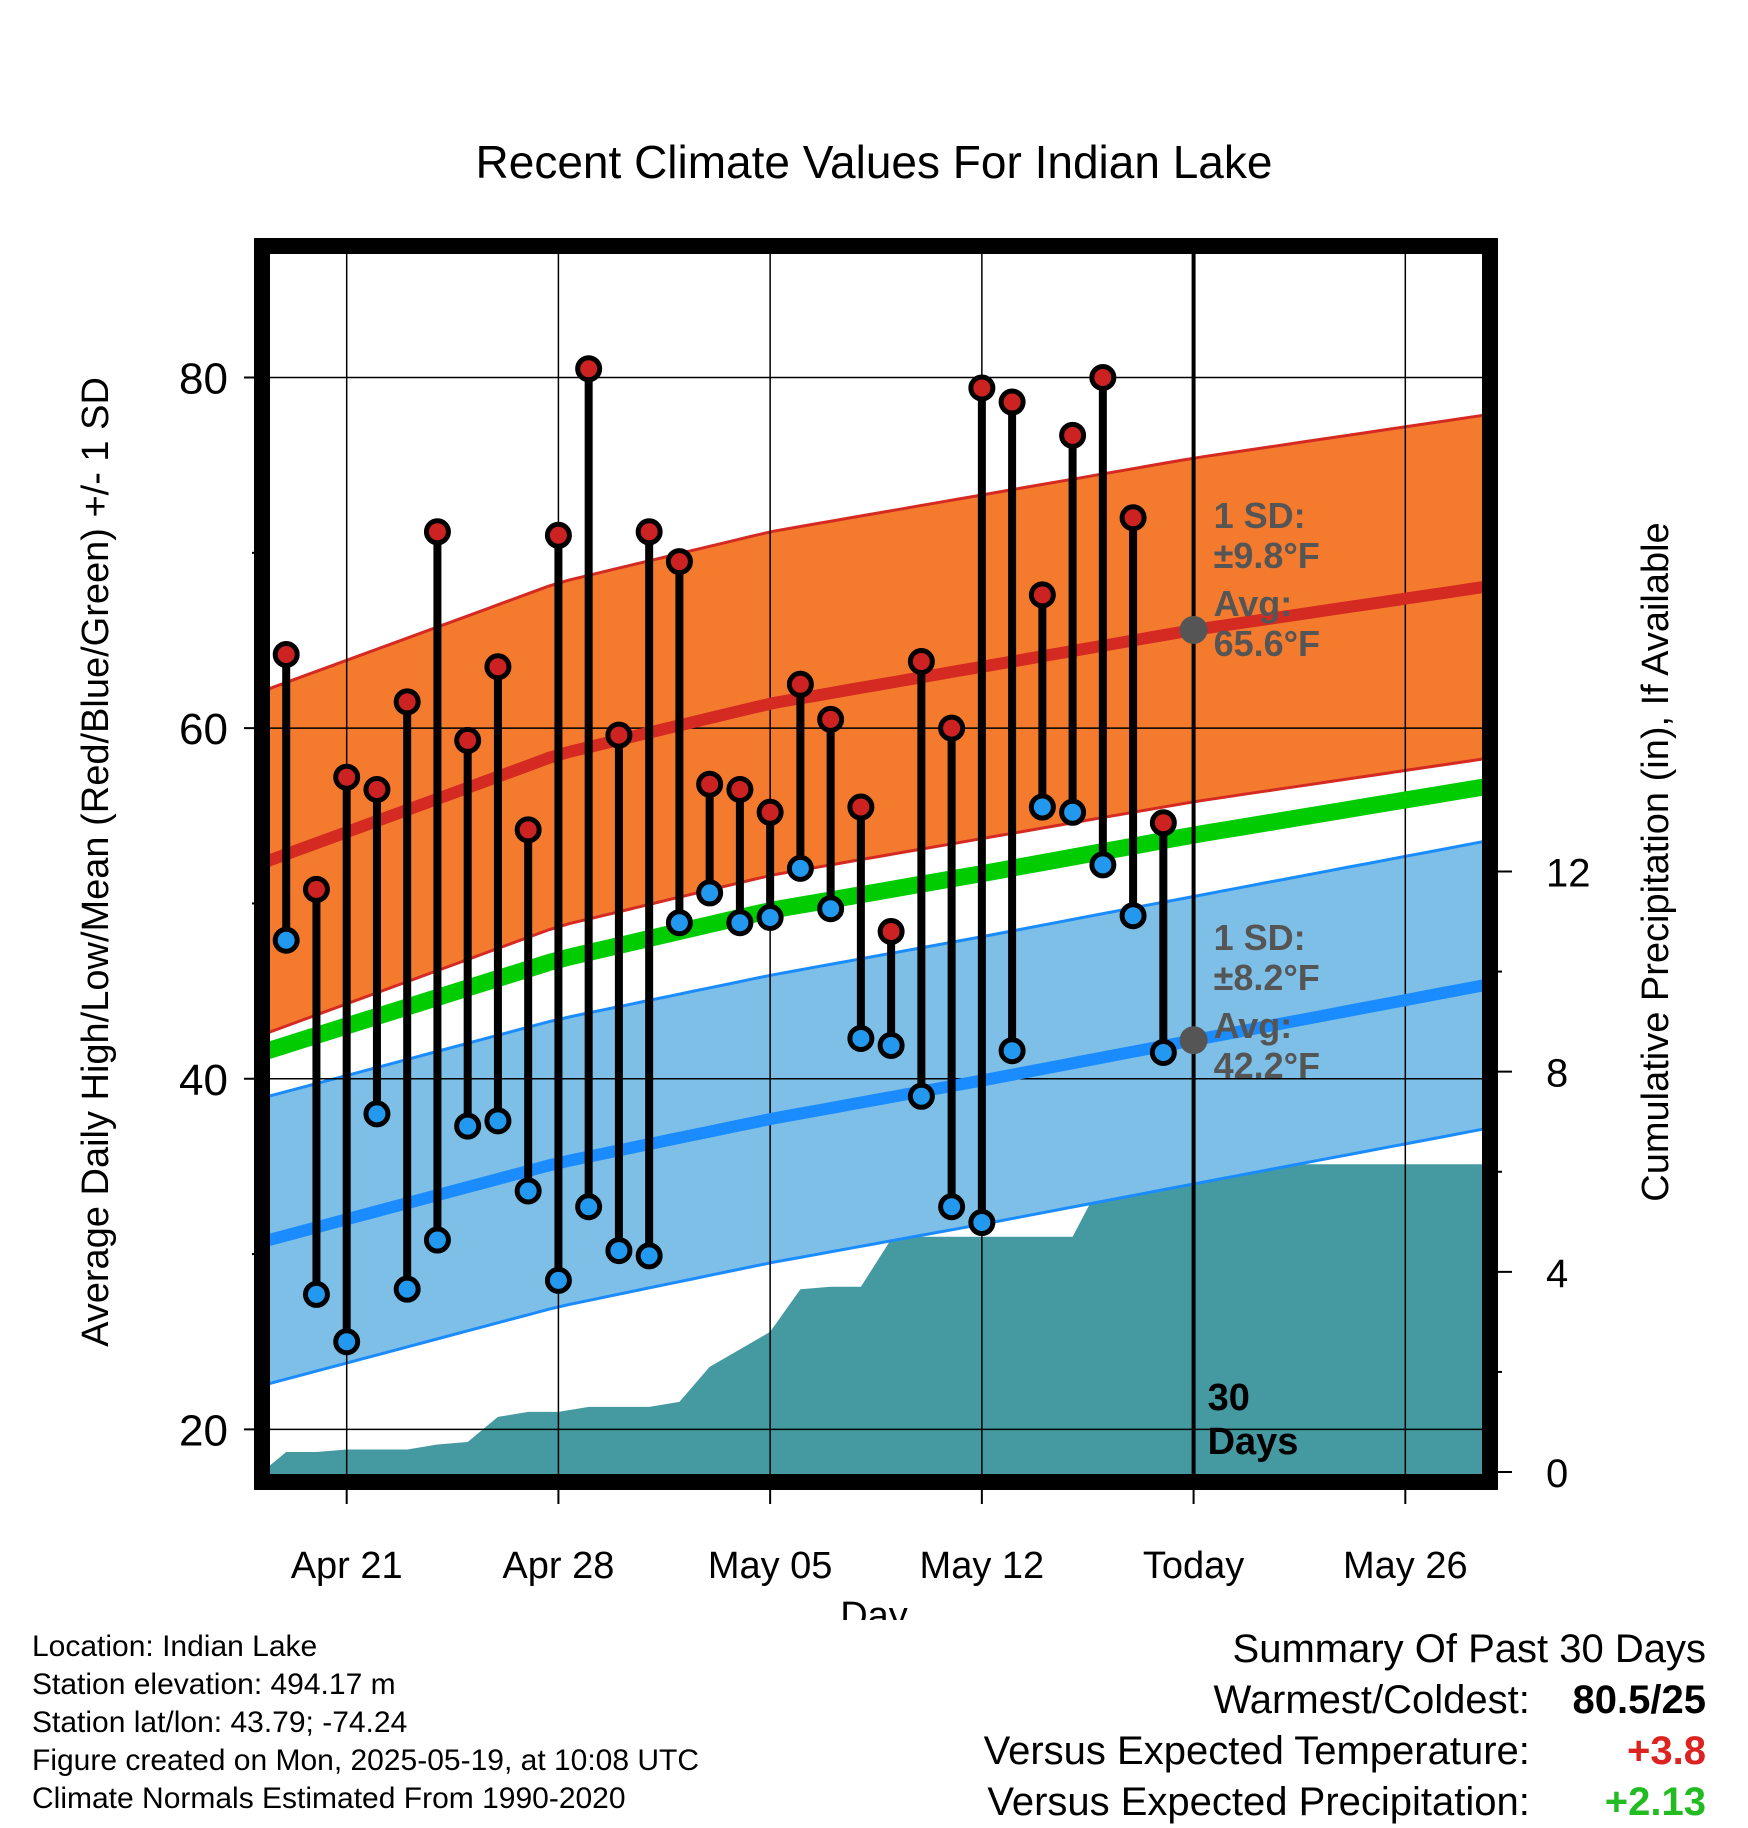  What do you see at coordinates (1267, 977) in the screenshot?
I see `low-annotation-line2: ±8.2°F` at bounding box center [1267, 977].